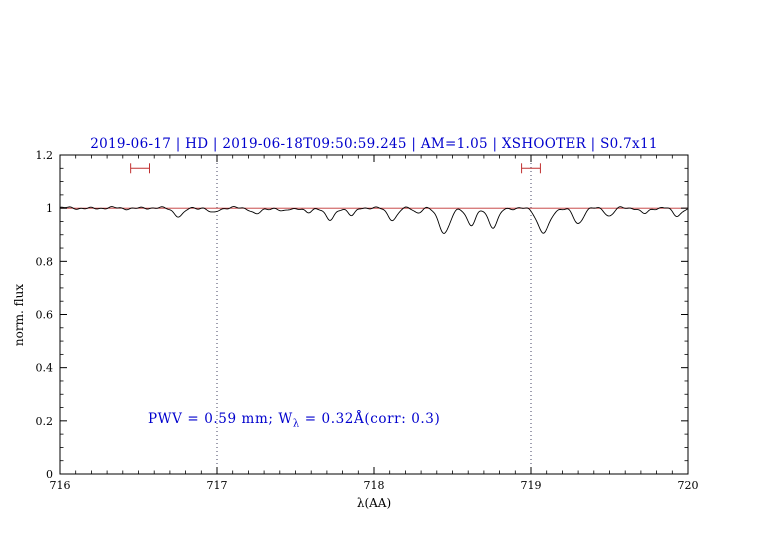 Image resolution: width=782 pixels, height=542 pixels. Describe the element at coordinates (374, 485) in the screenshot. I see `svg-text: 718` at that location.